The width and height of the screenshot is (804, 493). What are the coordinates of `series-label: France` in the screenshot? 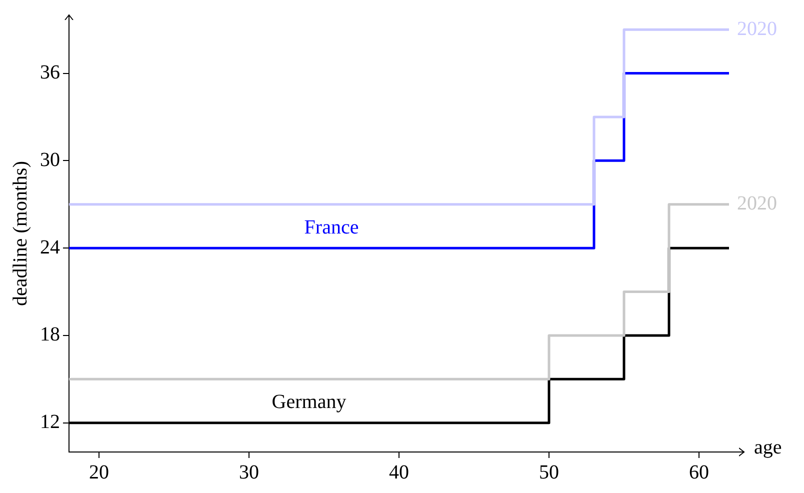 It's located at (331, 227).